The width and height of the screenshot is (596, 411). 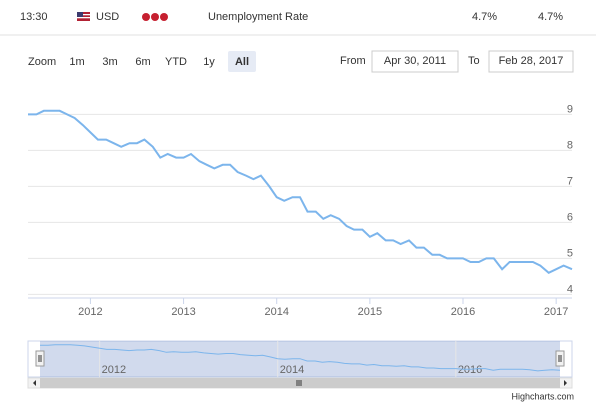 What do you see at coordinates (474, 61) in the screenshot?
I see `to-label: To` at bounding box center [474, 61].